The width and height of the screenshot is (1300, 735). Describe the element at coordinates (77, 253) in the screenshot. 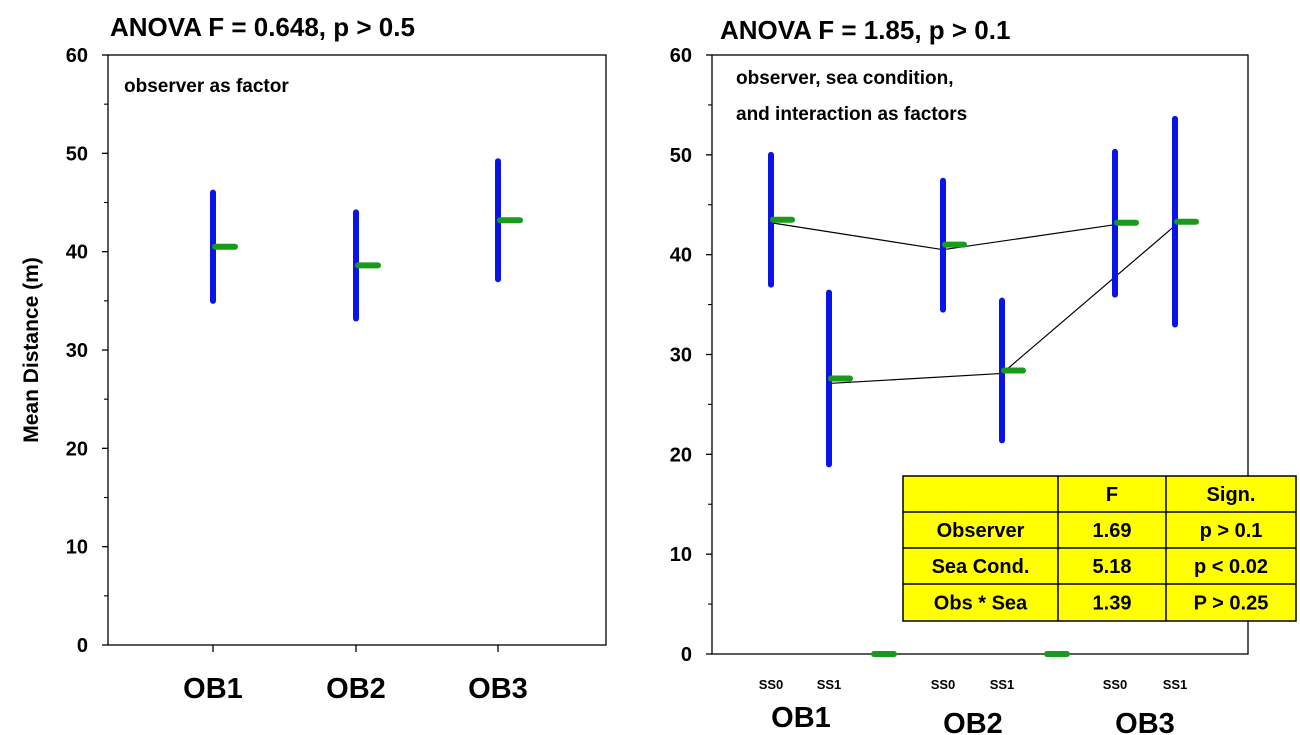

I see `left-y-tick-label: 40` at that location.